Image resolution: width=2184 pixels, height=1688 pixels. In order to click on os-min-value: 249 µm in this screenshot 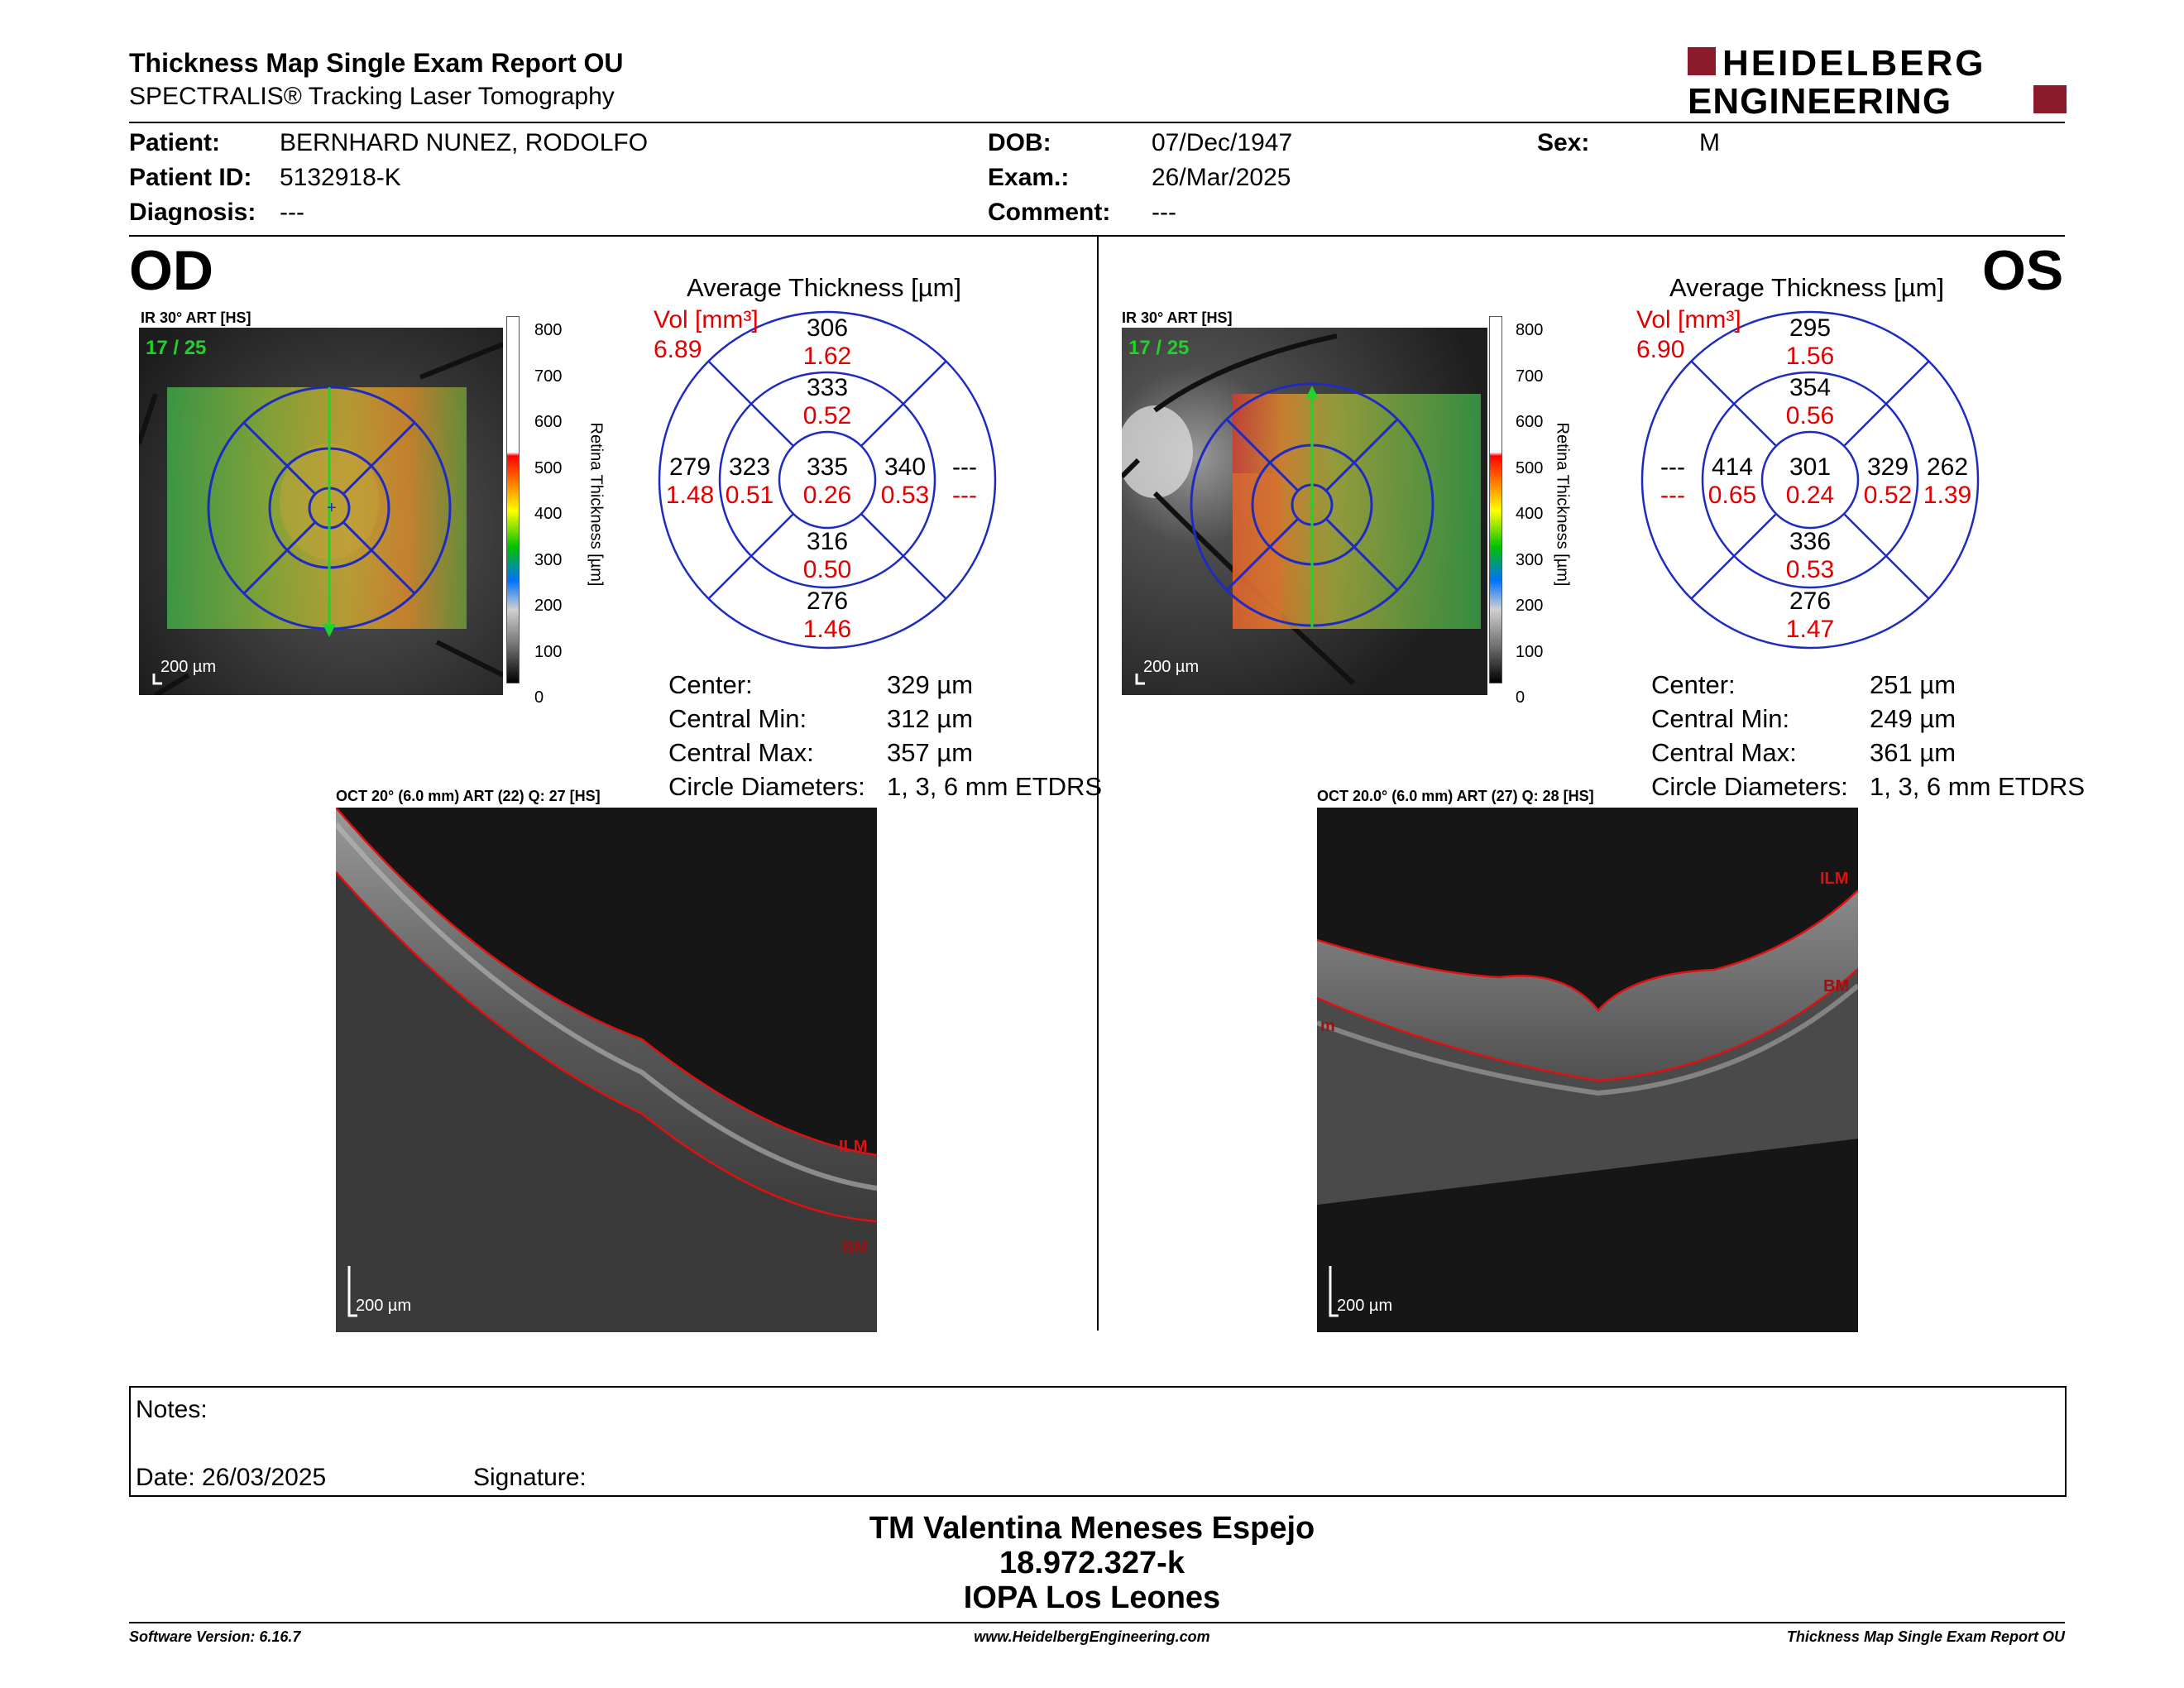, I will do `click(1913, 718)`.